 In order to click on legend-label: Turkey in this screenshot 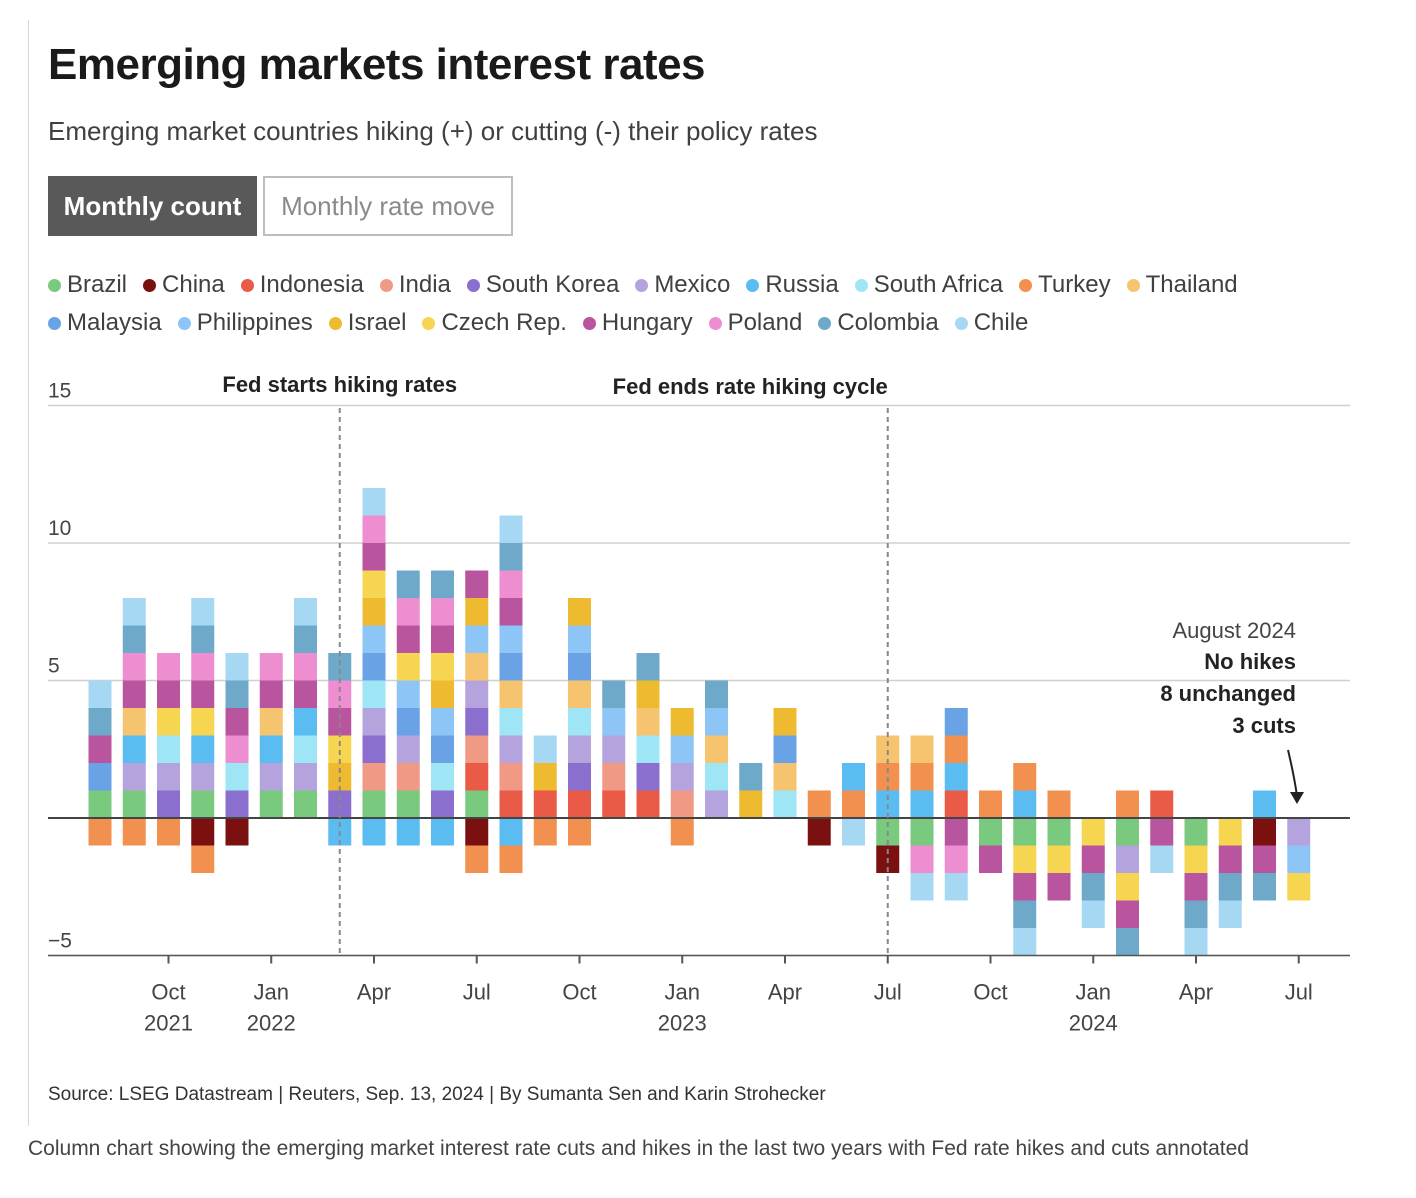, I will do `click(1074, 284)`.